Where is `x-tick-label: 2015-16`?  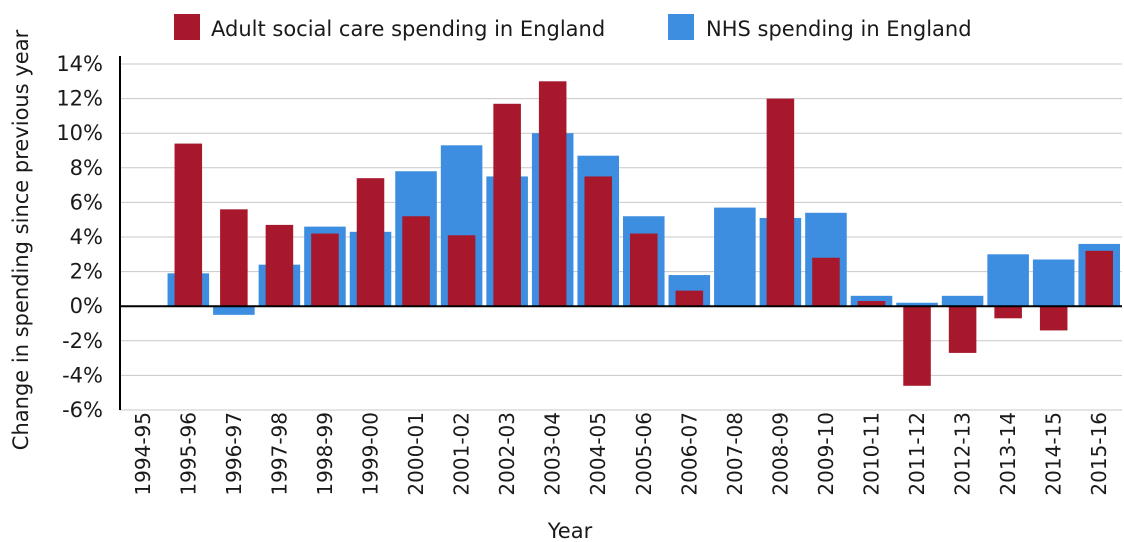
x-tick-label: 2015-16 is located at coordinates (1099, 454).